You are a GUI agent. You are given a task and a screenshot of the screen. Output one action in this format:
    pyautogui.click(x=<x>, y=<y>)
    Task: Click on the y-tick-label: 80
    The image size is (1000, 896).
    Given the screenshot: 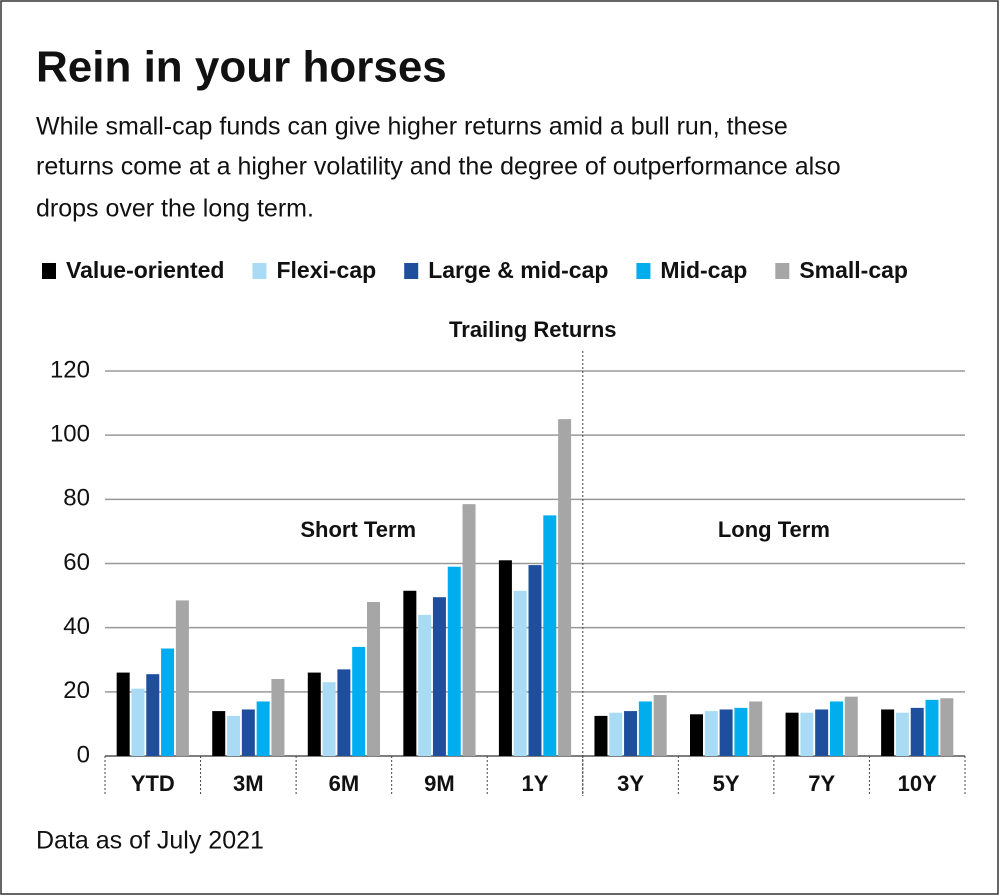 What is the action you would take?
    pyautogui.click(x=76, y=498)
    